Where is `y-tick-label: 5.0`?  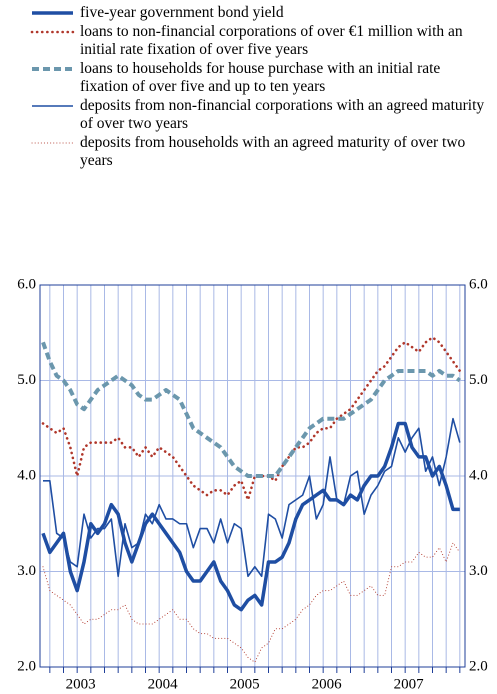 y-tick-label: 5.0 is located at coordinates (26, 380).